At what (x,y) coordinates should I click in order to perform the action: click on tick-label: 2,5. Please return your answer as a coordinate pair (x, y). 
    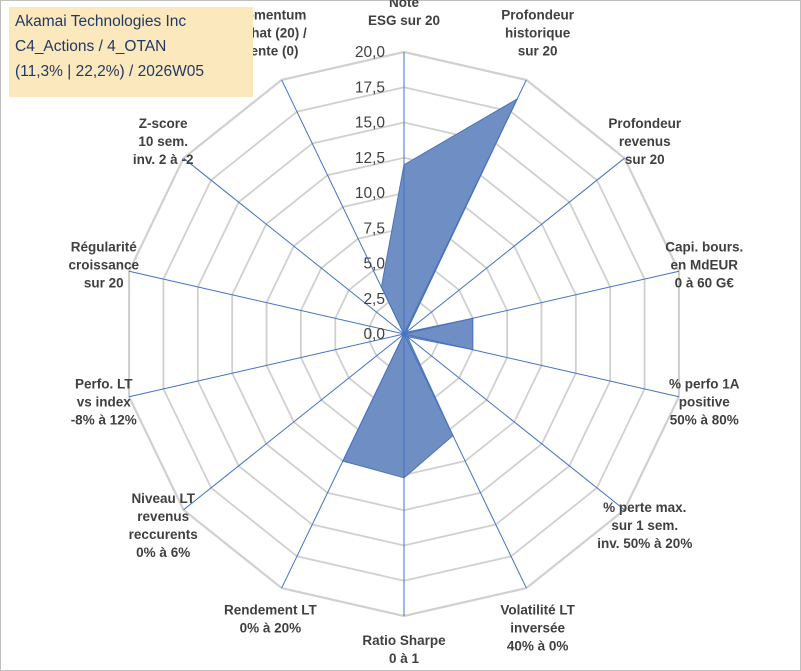
    Looking at the image, I should click on (374, 299).